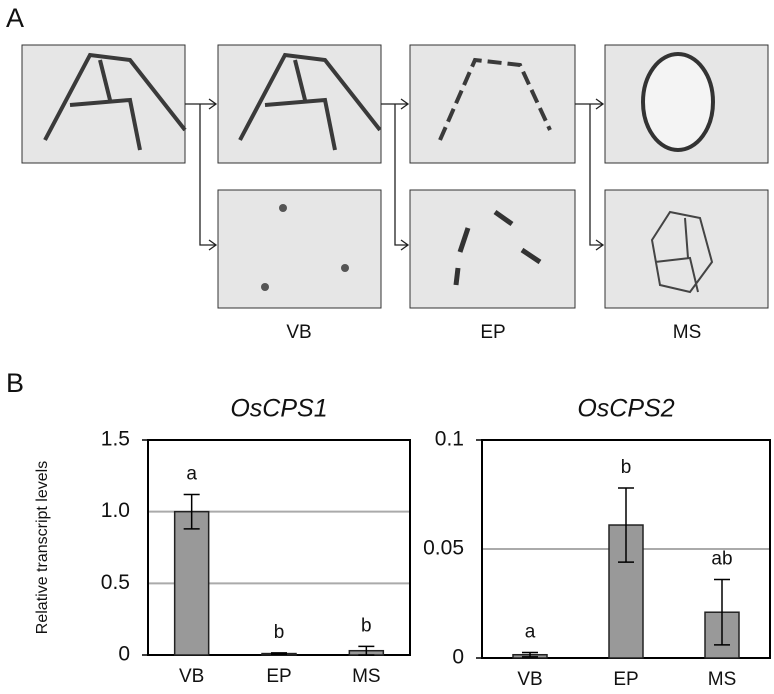  Describe the element at coordinates (625, 409) in the screenshot. I see `chart-title: OsCPS2` at that location.